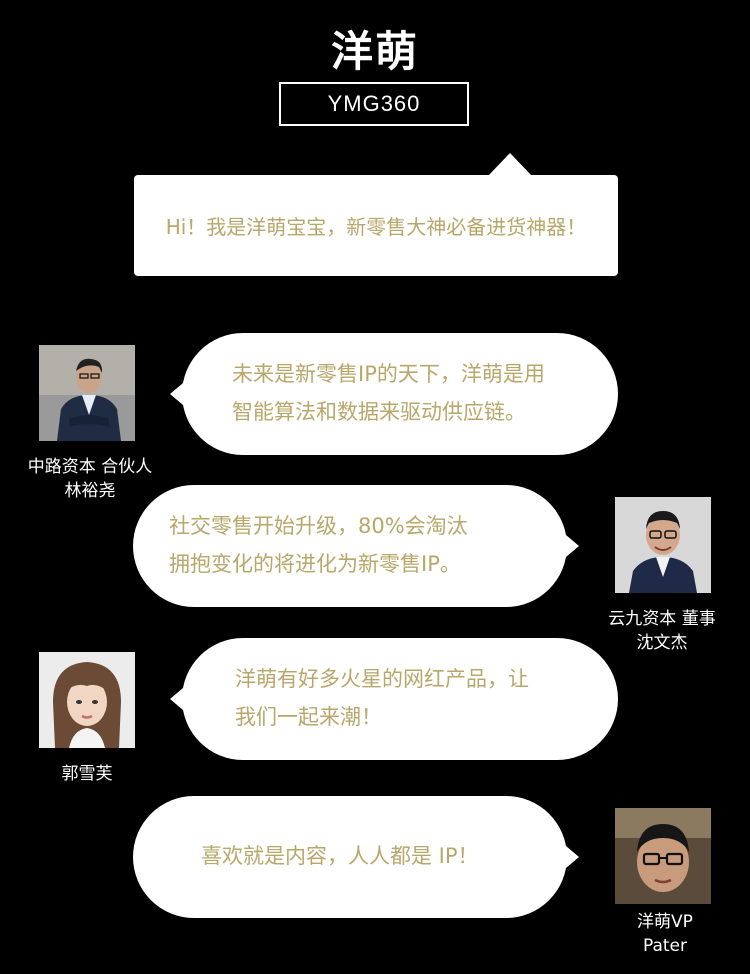 The height and width of the screenshot is (974, 750). I want to click on caption-line: 中路资本 合伙人, so click(90, 467).